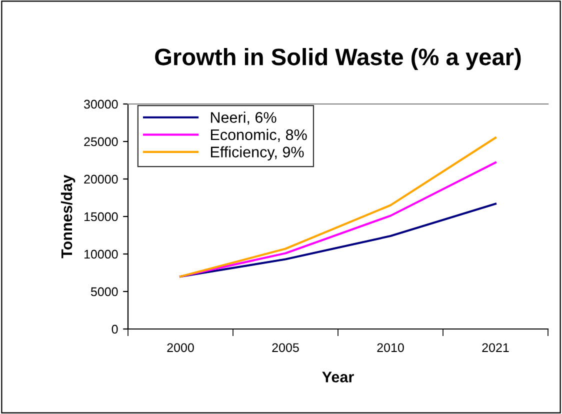 The image size is (562, 414). Describe the element at coordinates (104, 291) in the screenshot. I see `y-tick-label: 5000` at that location.